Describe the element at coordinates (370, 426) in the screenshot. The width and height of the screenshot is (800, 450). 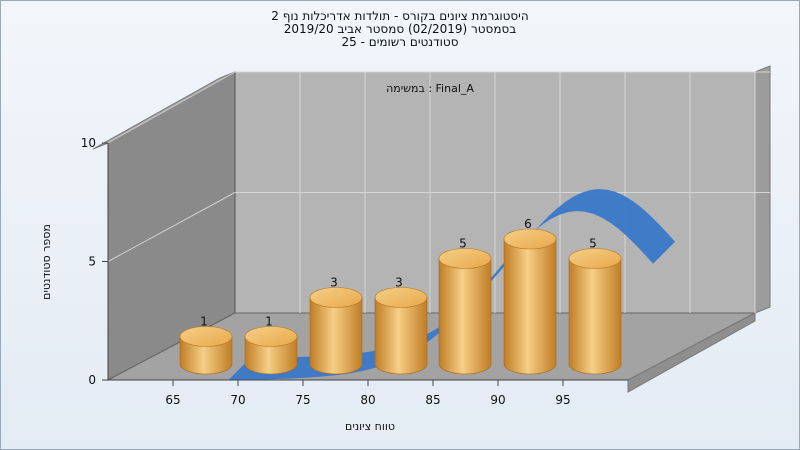
I see `x-axis-label: טווח ציונים` at that location.